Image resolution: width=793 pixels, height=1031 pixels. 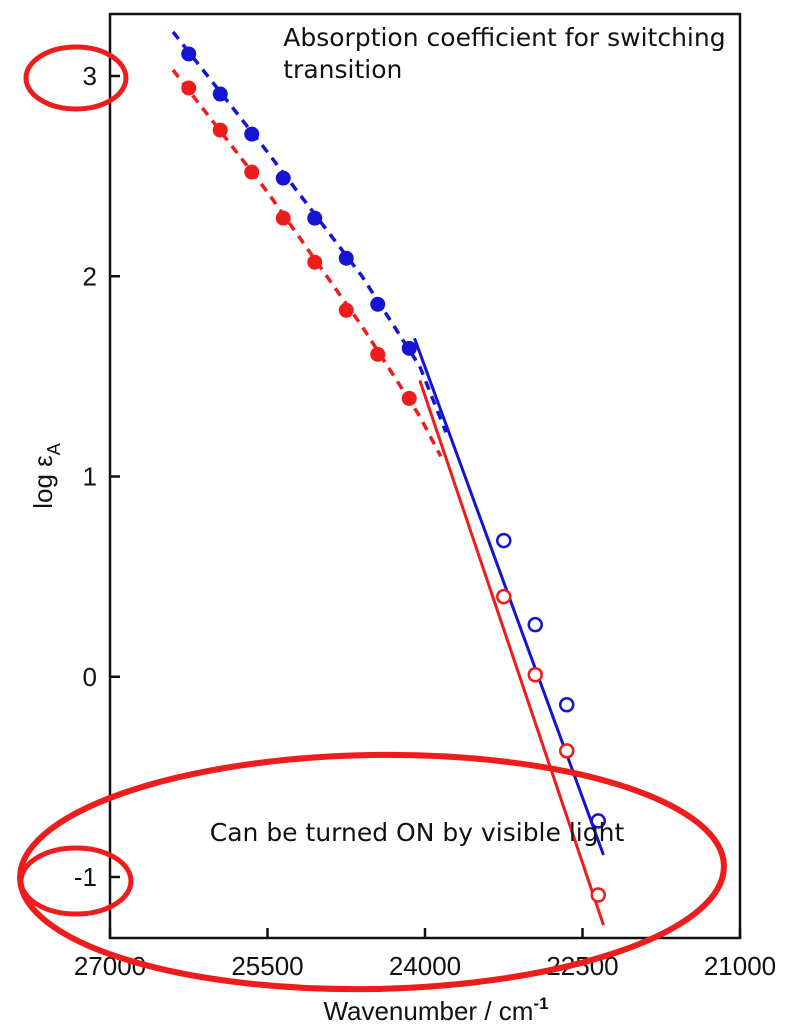 What do you see at coordinates (417, 832) in the screenshot?
I see `annotation-text: Can be turned ON by visible light` at bounding box center [417, 832].